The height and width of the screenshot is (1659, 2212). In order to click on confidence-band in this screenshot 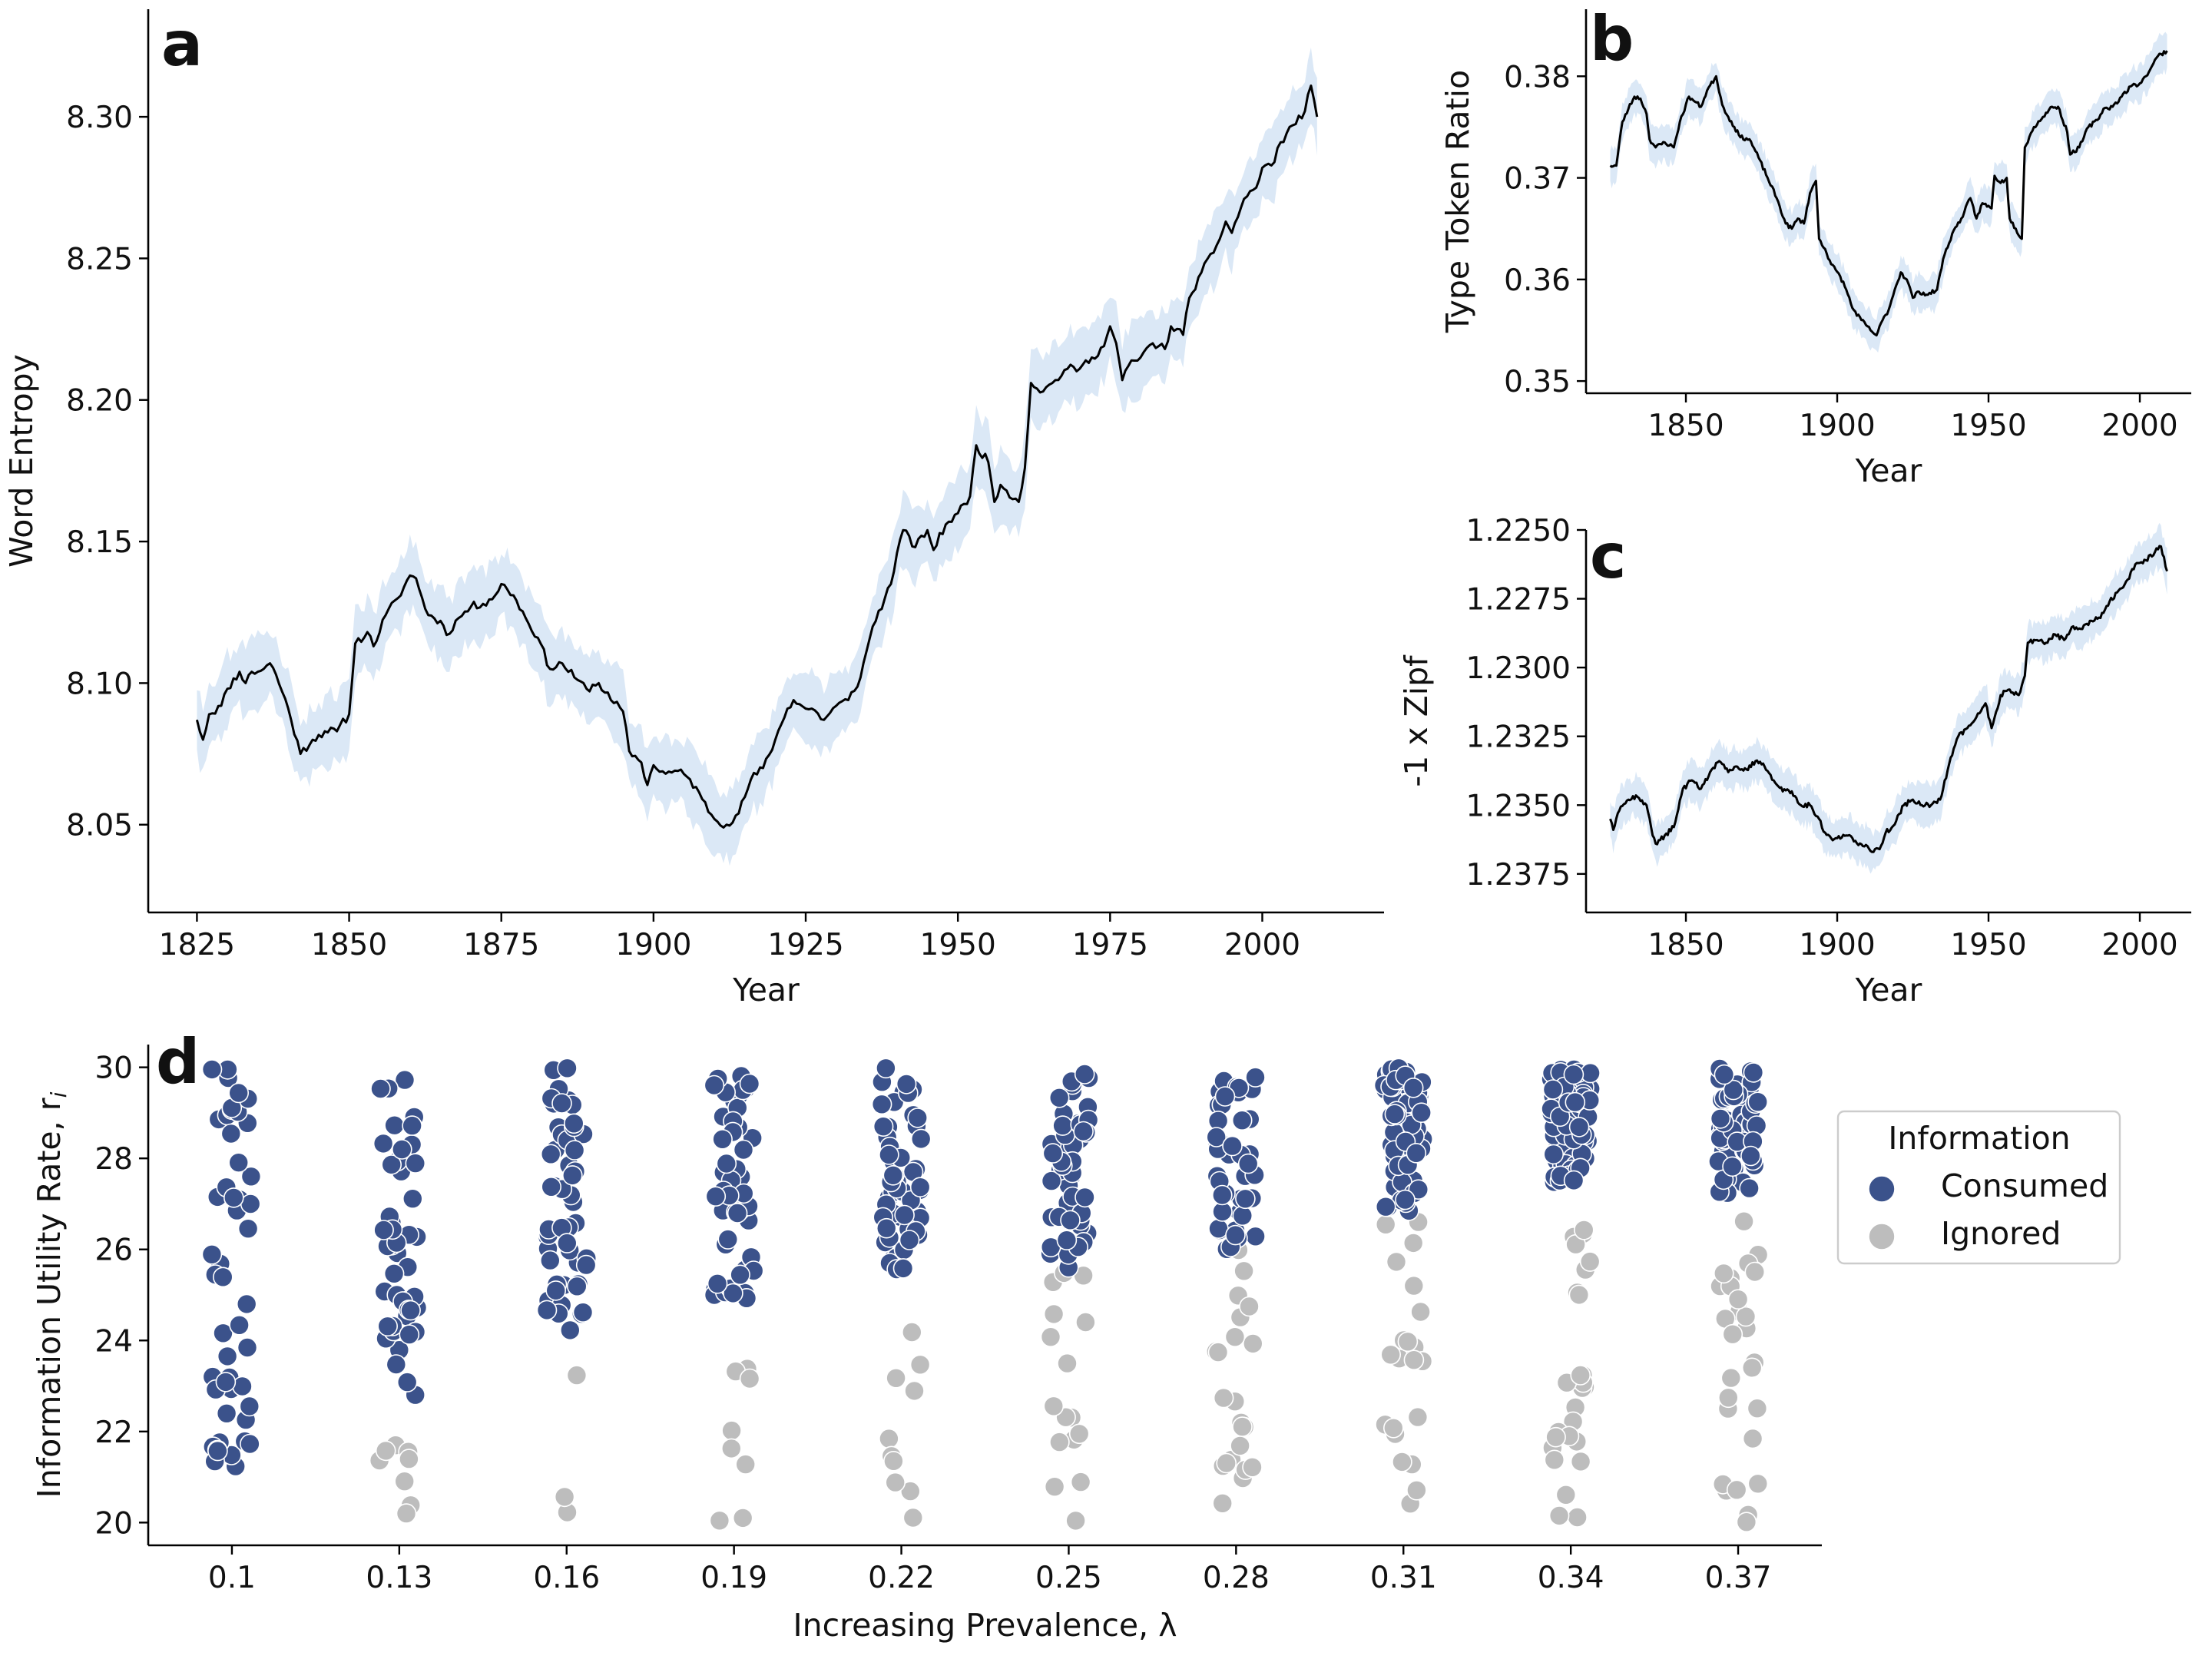, I will do `click(1888, 192)`.